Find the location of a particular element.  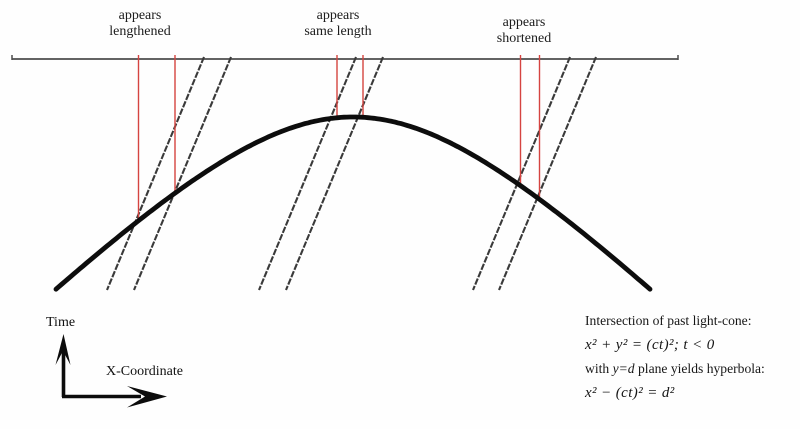

annotation-variable: y=d is located at coordinates (623, 368).